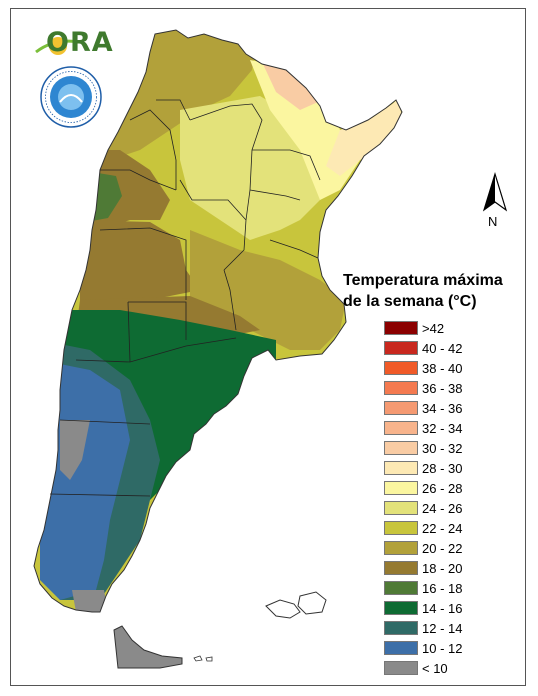 The width and height of the screenshot is (538, 696). What do you see at coordinates (250, 168) in the screenshot?
I see `zone-chaco-yellow` at bounding box center [250, 168].